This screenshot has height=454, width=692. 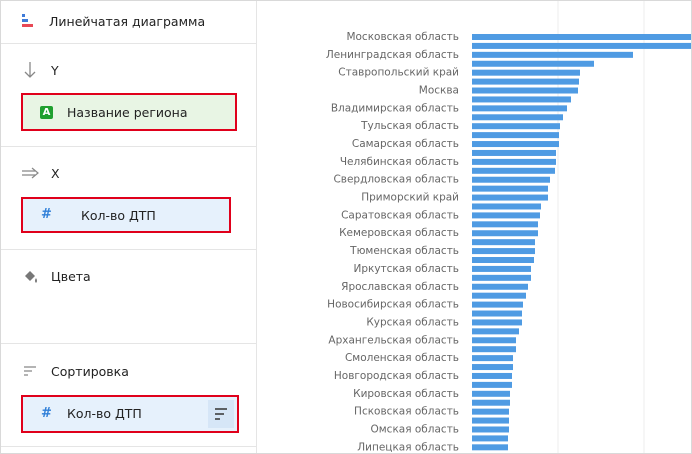 I want to click on section-title: X, so click(x=55, y=173).